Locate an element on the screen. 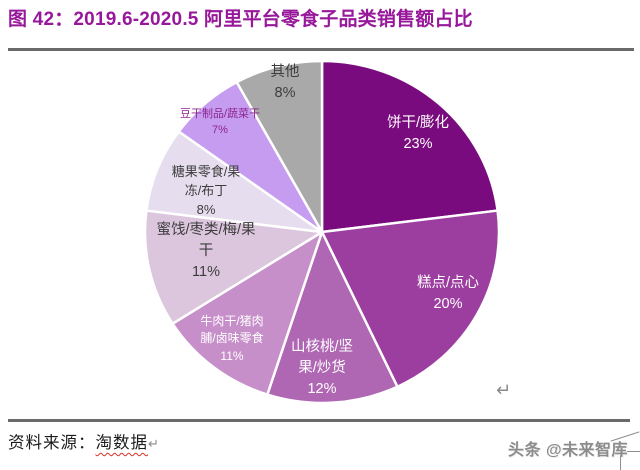  slice-label-7: 豆干制品/蔬菜干 7% is located at coordinates (220, 122).